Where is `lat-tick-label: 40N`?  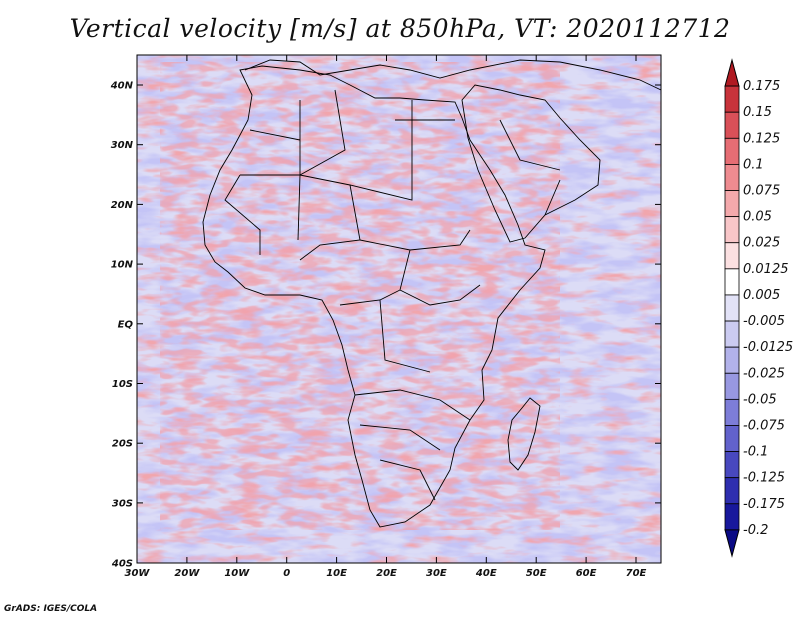
lat-tick-label: 40N is located at coordinates (122, 86).